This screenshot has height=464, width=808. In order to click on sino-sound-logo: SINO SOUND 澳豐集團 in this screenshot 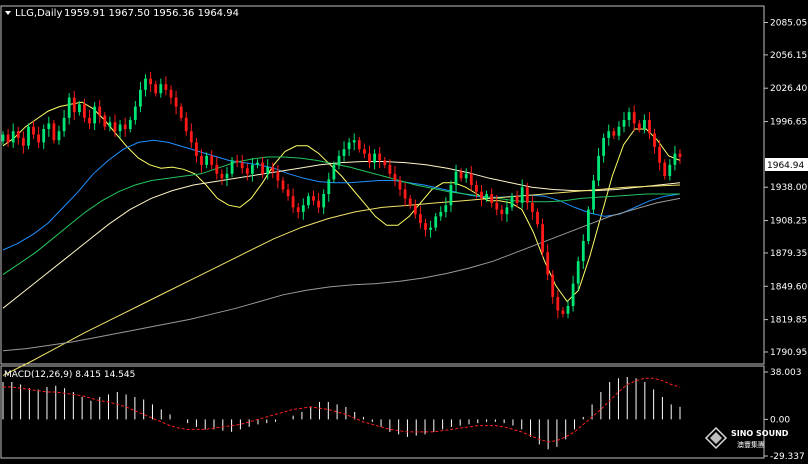, I will do `click(746, 438)`.